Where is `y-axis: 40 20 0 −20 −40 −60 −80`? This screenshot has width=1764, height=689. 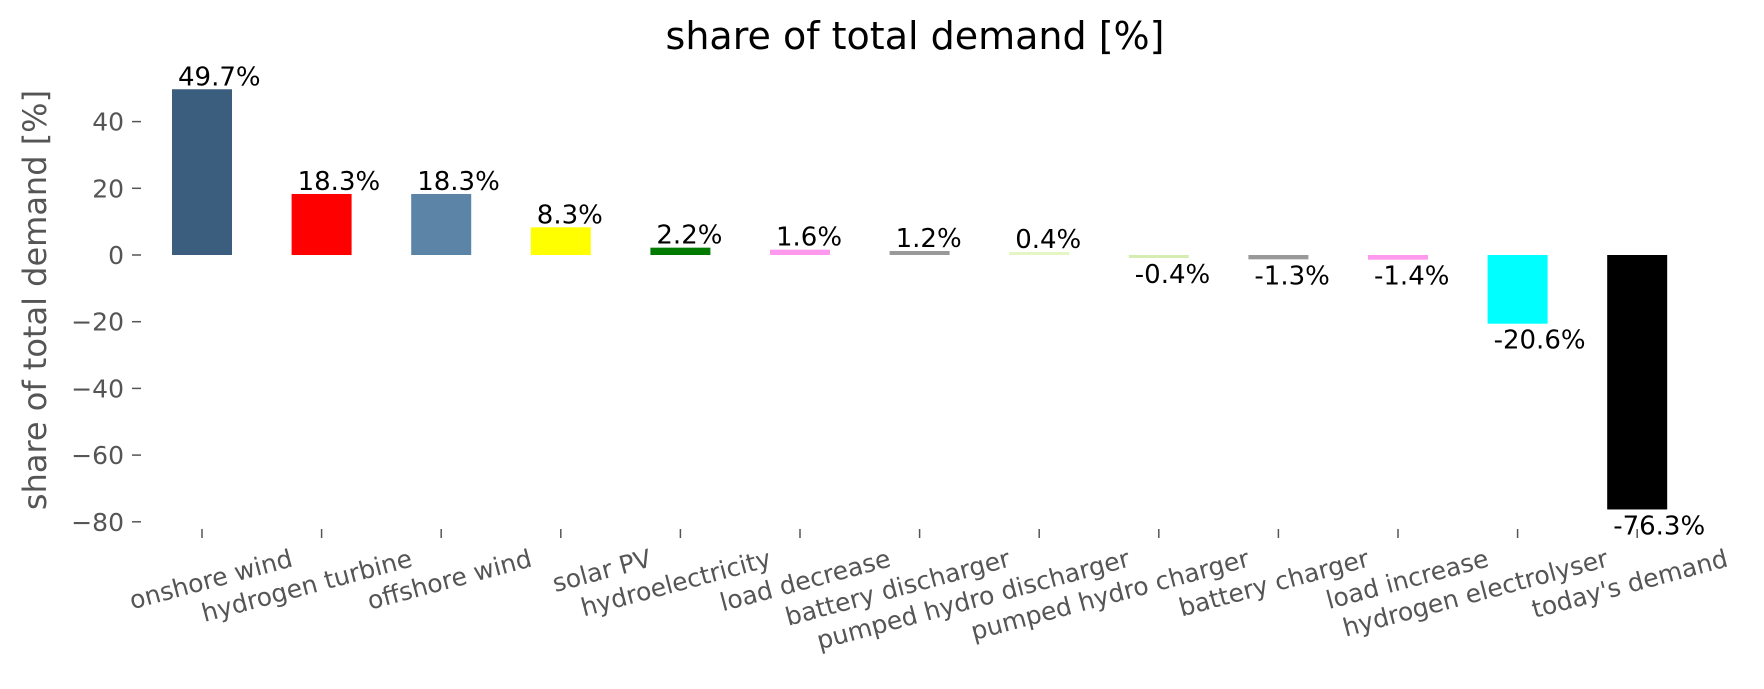
y-axis: 40 20 0 −20 −40 −60 −80 is located at coordinates (106, 322).